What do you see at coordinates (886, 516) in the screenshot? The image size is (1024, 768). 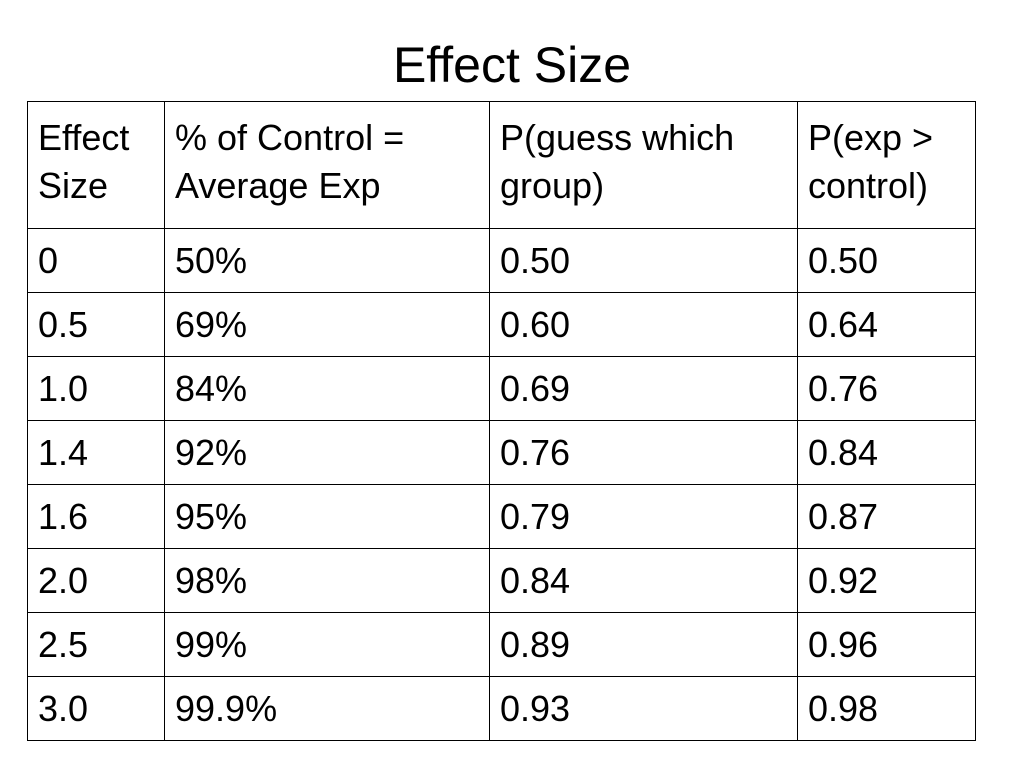 I see `cell-p-exp-gt-control: 0.87` at bounding box center [886, 516].